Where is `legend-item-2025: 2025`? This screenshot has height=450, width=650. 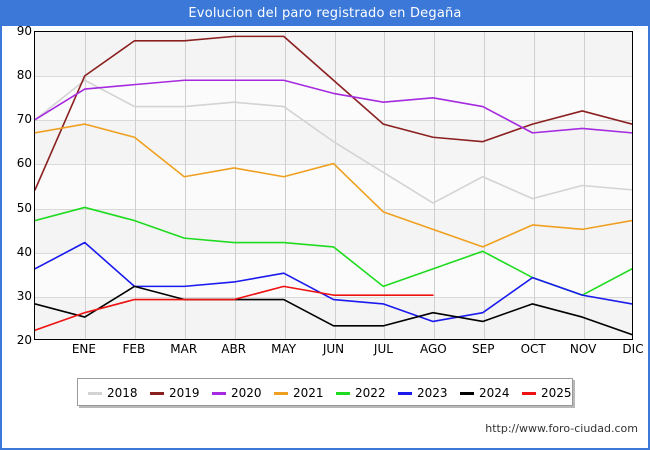 legend-item-2025: 2025 is located at coordinates (547, 393).